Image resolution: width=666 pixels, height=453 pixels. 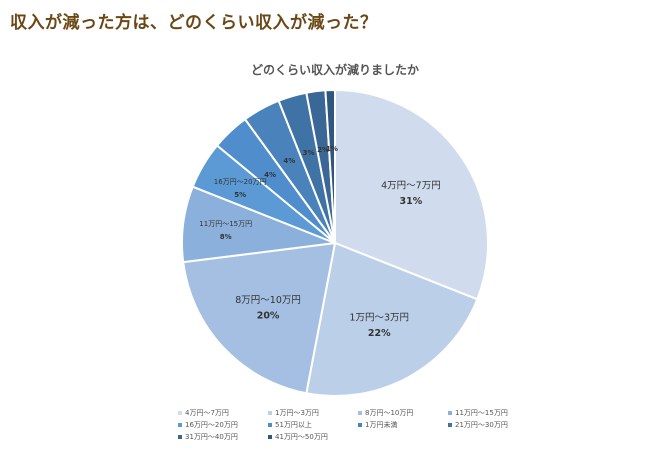 I want to click on legend-item: 1万円〜3万円, so click(x=313, y=413).